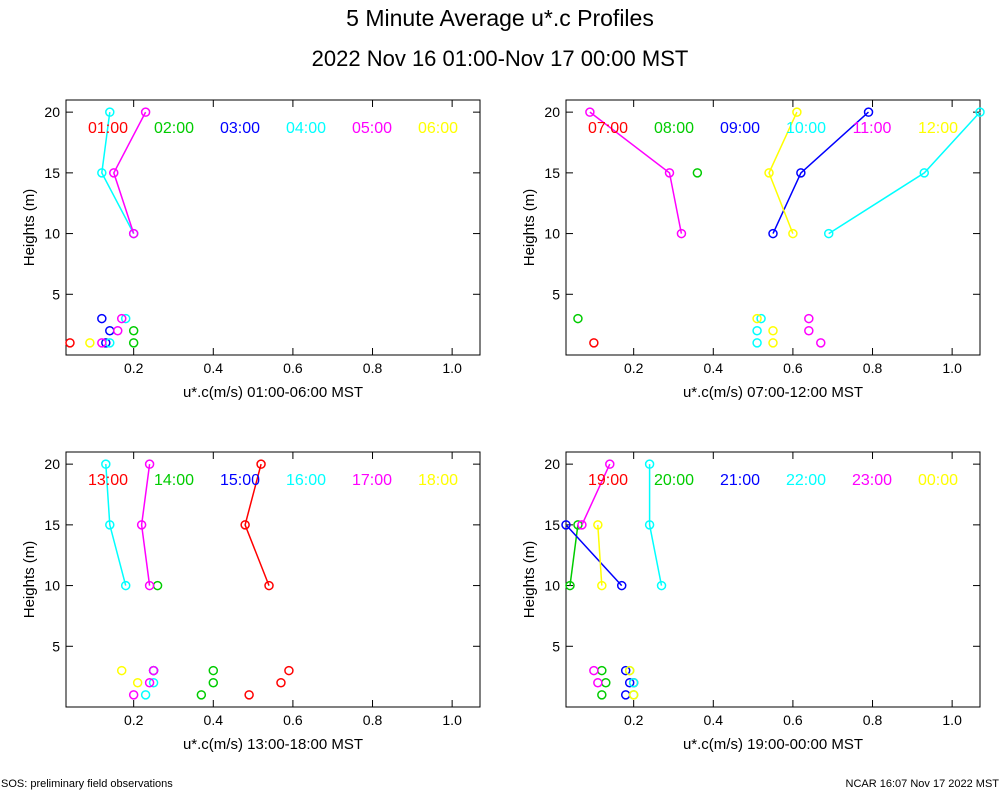  I want to click on legend-entry: 16:00, so click(306, 480).